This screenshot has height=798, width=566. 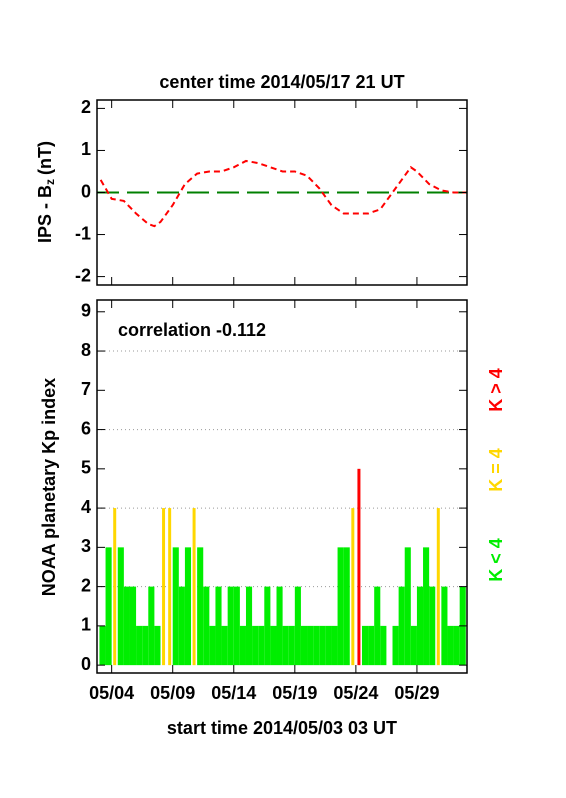 What do you see at coordinates (86, 468) in the screenshot?
I see `y-tick-label: 5` at bounding box center [86, 468].